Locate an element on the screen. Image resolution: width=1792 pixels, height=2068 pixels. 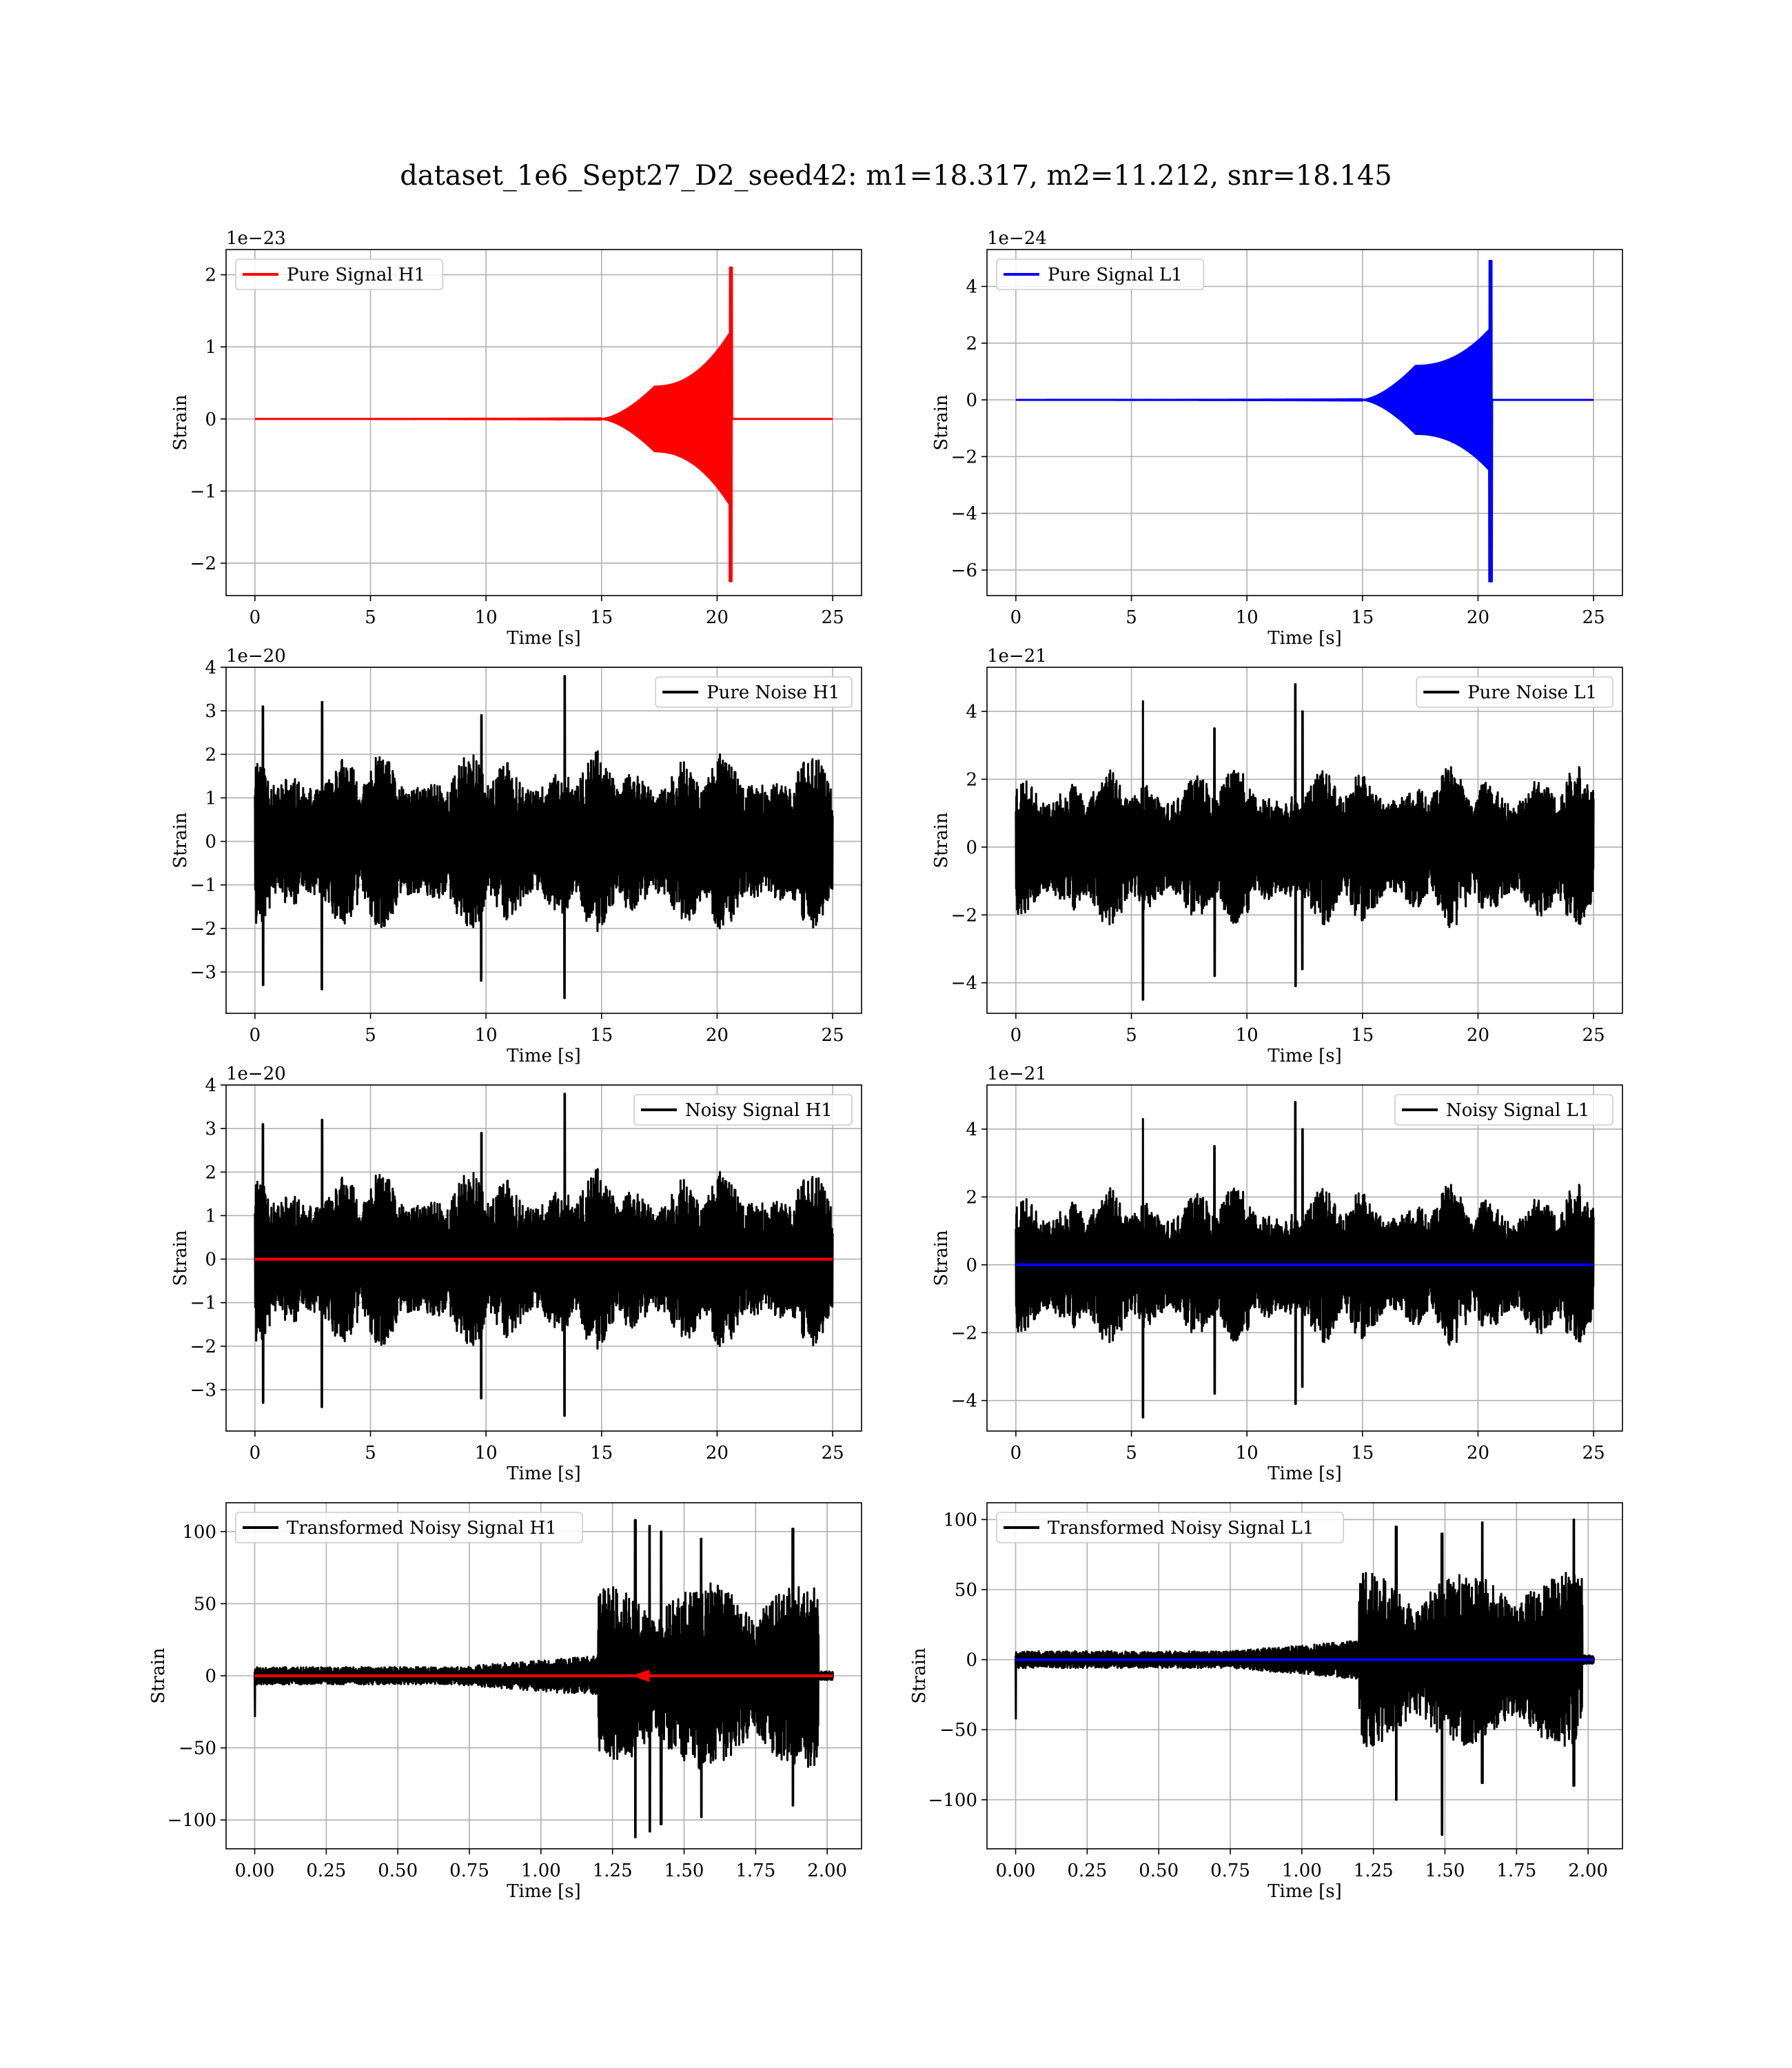
y-tick-label: 50 is located at coordinates (205, 1604).